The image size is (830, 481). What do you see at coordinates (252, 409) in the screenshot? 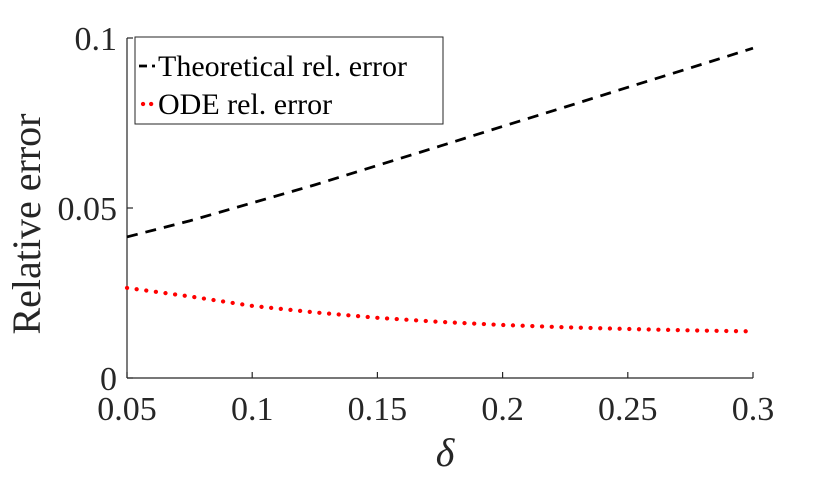
I see `x-tick-label-1: 0.1` at bounding box center [252, 409].